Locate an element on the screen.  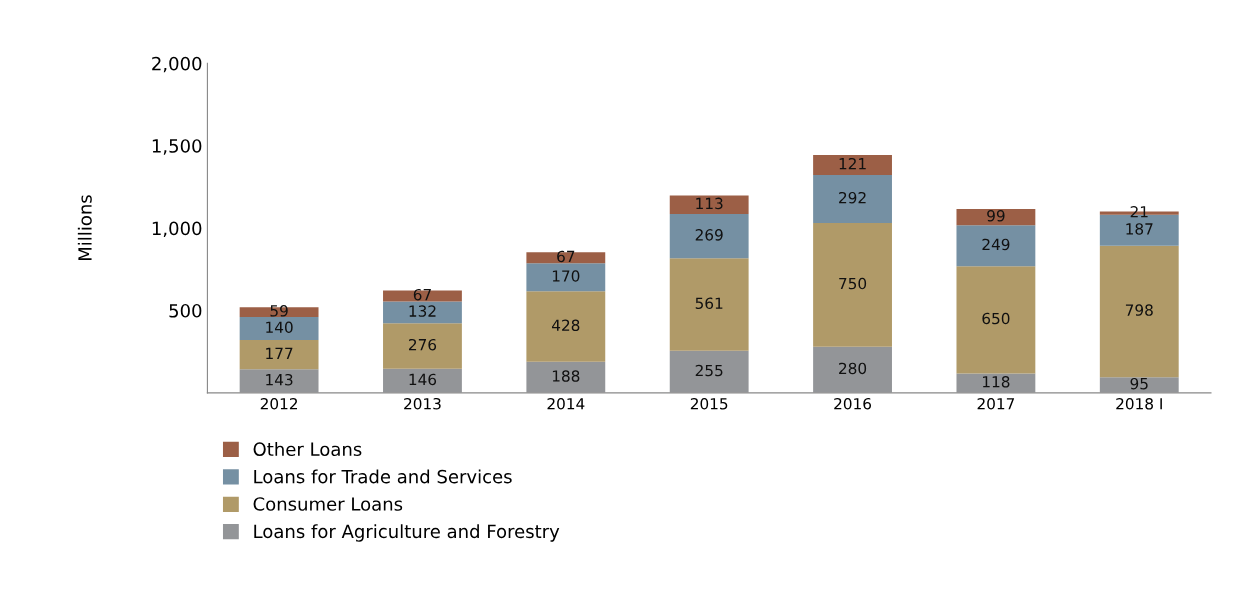
data-label: 59 is located at coordinates (279, 311).